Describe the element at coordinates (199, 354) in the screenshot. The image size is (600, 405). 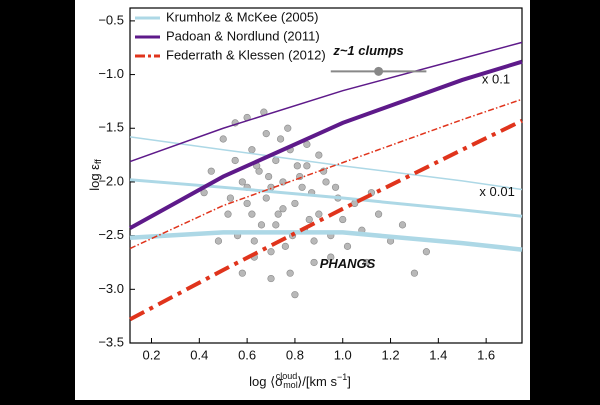
I see `x-tick-label: 0.4` at that location.